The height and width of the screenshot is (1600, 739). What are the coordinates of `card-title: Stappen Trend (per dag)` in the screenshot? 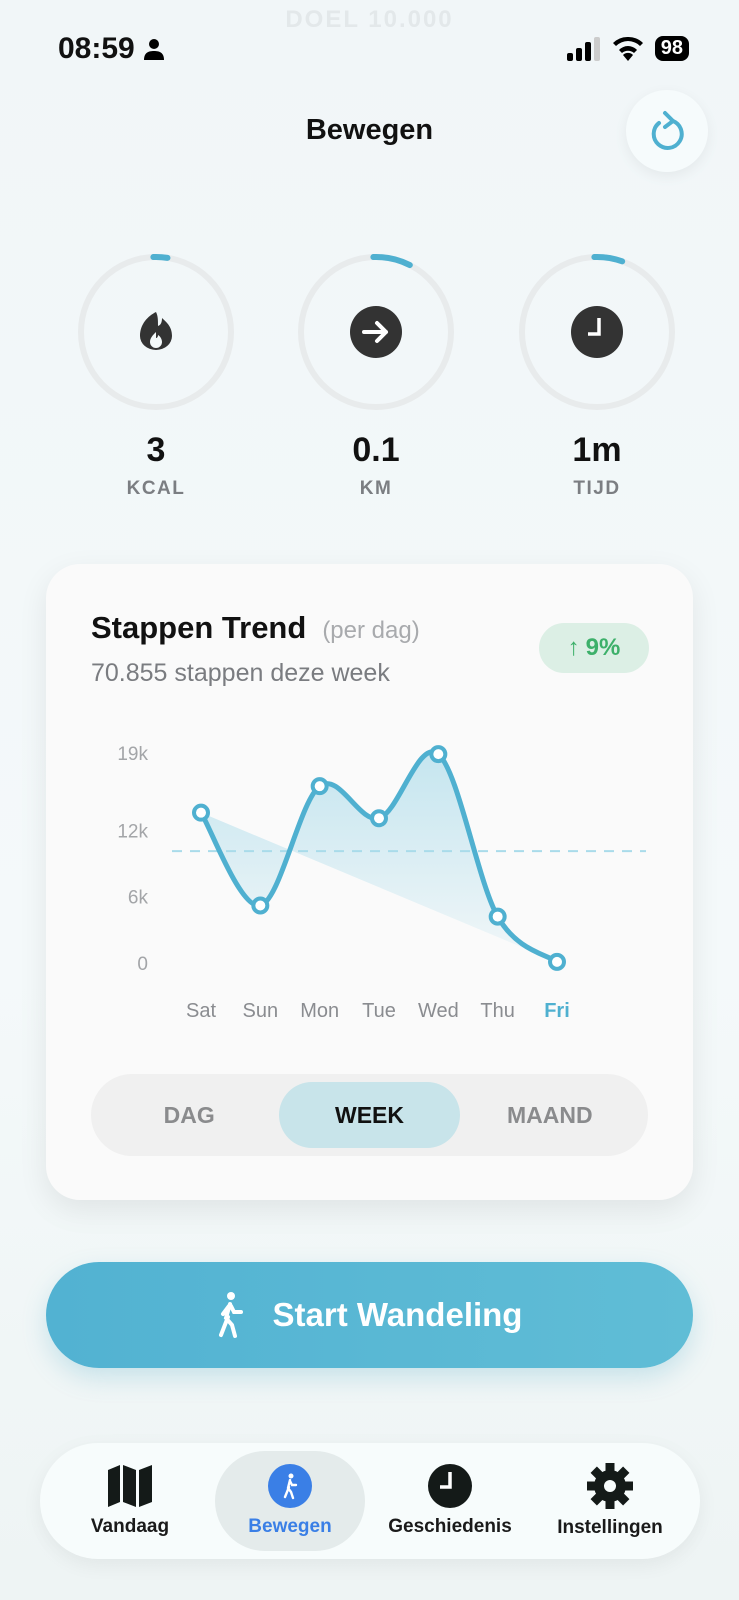 It's located at (255, 627).